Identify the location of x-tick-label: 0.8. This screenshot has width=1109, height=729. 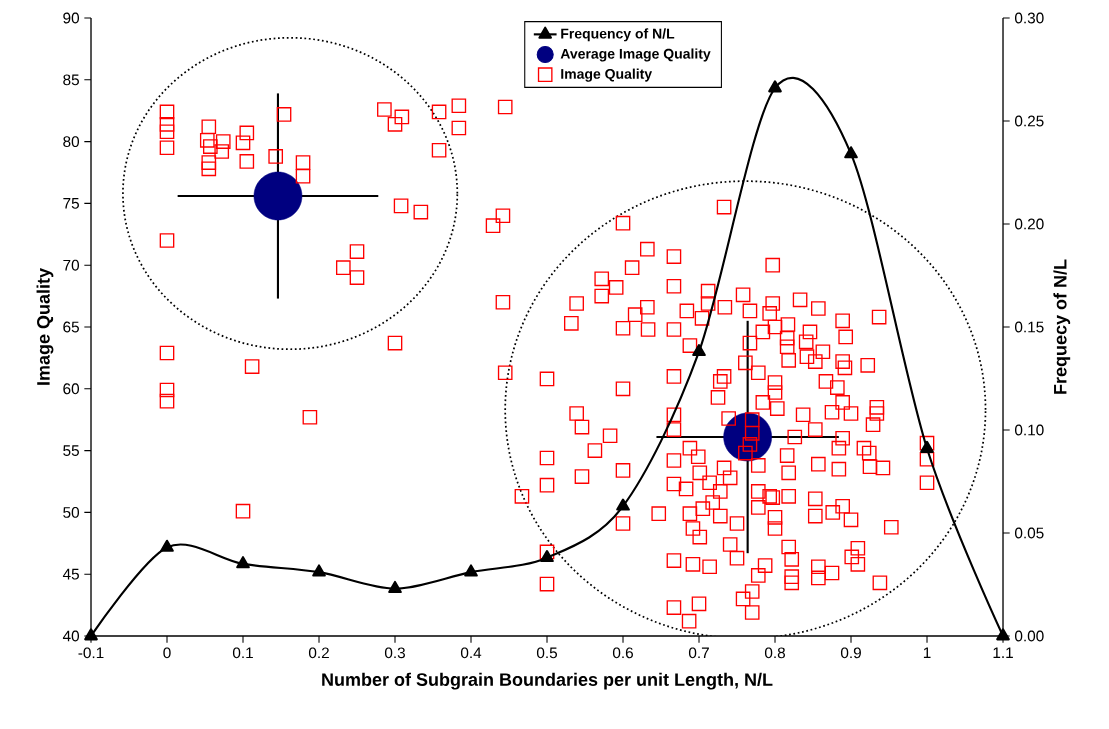
(774, 653).